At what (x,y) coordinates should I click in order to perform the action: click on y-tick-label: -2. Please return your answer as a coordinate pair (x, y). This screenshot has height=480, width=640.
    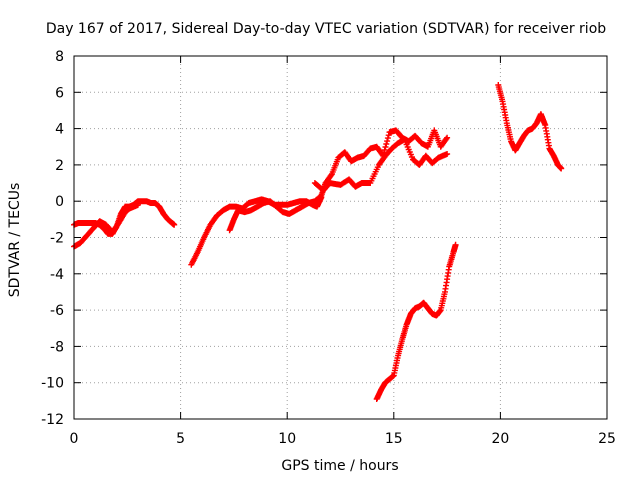
    Looking at the image, I should click on (57, 239).